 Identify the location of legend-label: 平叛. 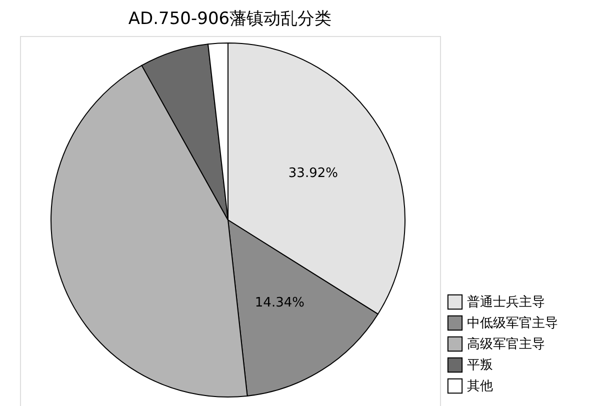
(480, 365).